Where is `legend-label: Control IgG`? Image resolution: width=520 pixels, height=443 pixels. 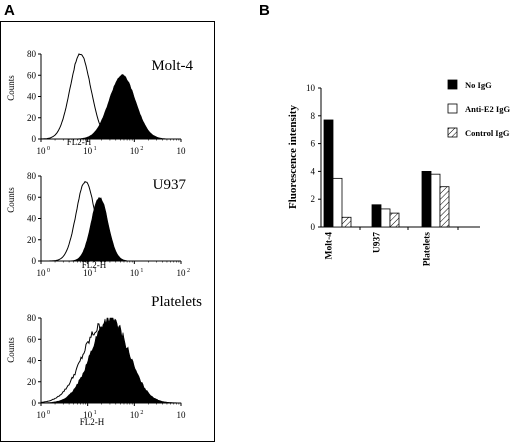
legend-label: Control IgG is located at coordinates (487, 133).